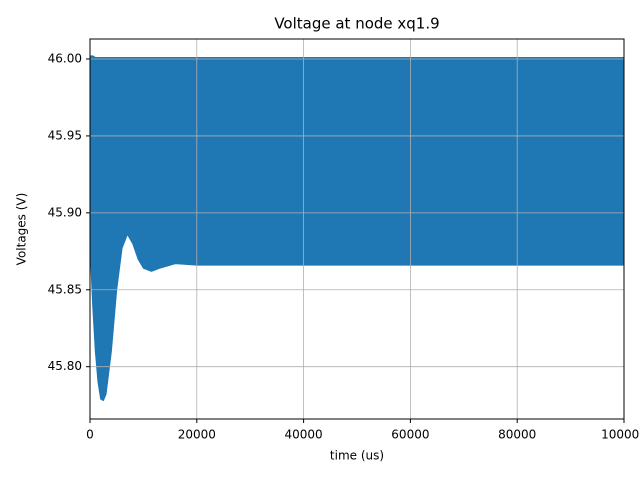 This screenshot has height=480, width=640. I want to click on x-axis-label: time (us), so click(357, 456).